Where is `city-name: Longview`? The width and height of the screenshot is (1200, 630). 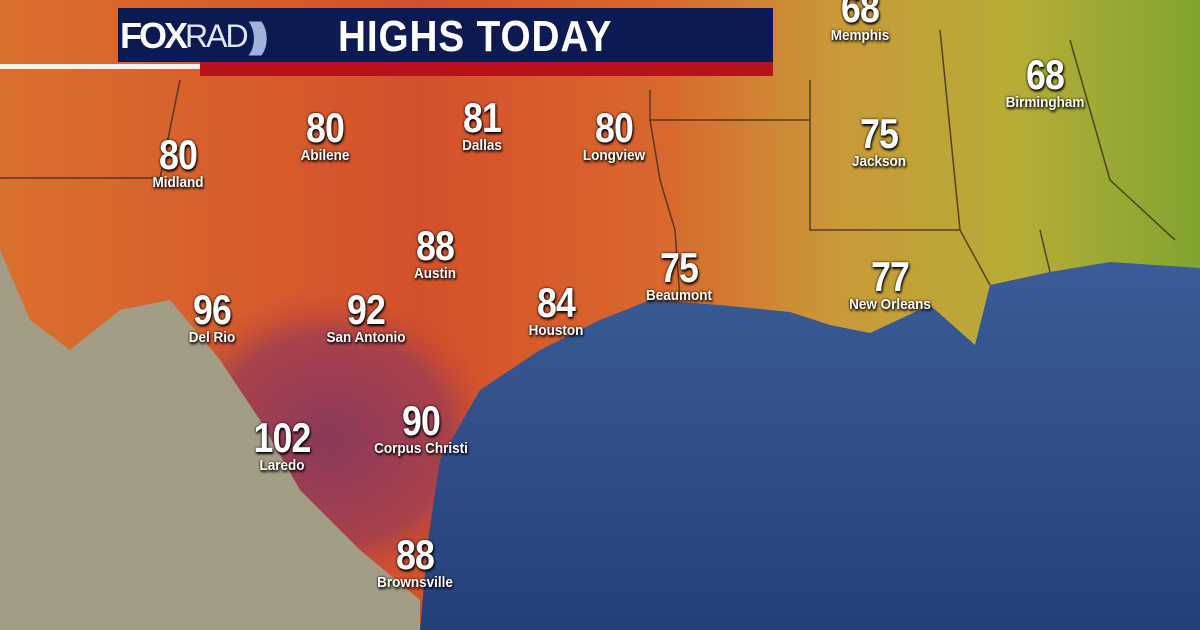 city-name: Longview is located at coordinates (614, 155).